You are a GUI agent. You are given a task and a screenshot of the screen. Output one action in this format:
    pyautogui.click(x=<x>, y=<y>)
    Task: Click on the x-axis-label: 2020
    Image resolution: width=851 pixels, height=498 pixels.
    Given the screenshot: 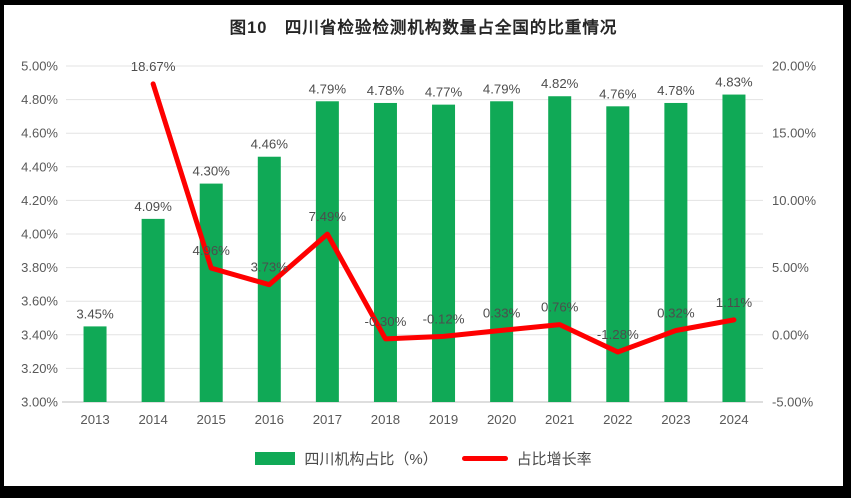 What is the action you would take?
    pyautogui.click(x=501, y=419)
    